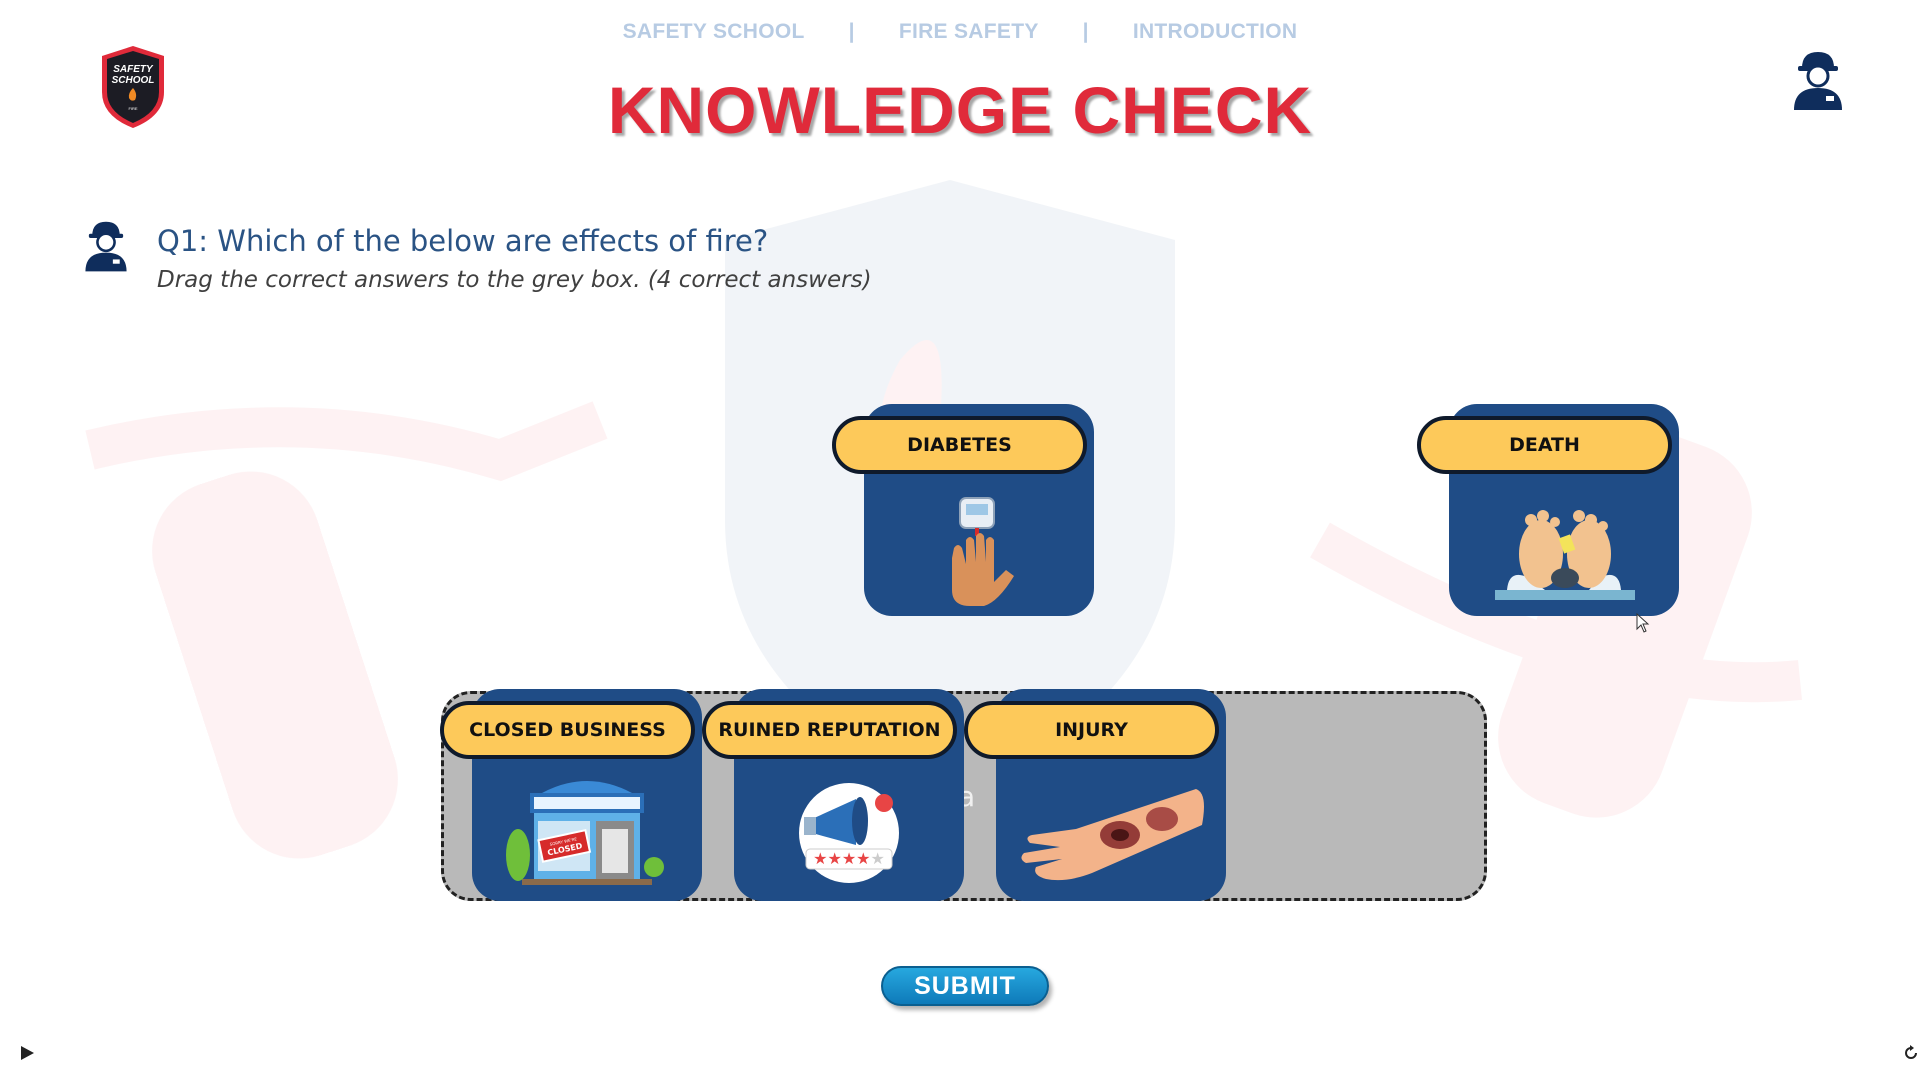  Describe the element at coordinates (713, 31) in the screenshot. I see `breadcrumb-item-safety-school: SAFETY SCHOOL` at that location.